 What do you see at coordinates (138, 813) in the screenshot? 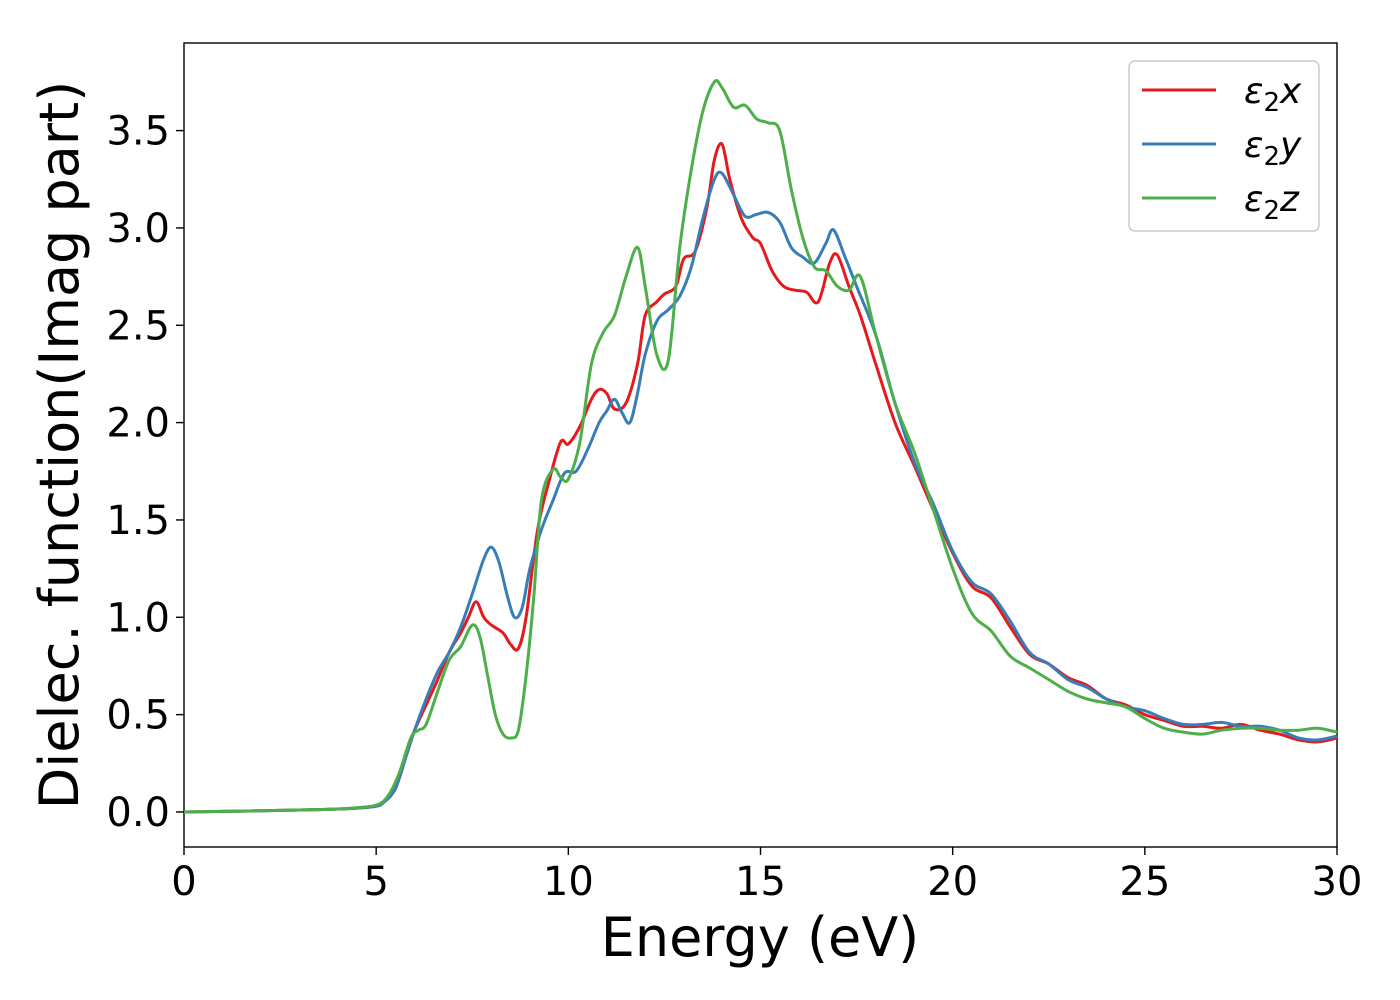
I see `y-tick-label: 0.0` at bounding box center [138, 813].